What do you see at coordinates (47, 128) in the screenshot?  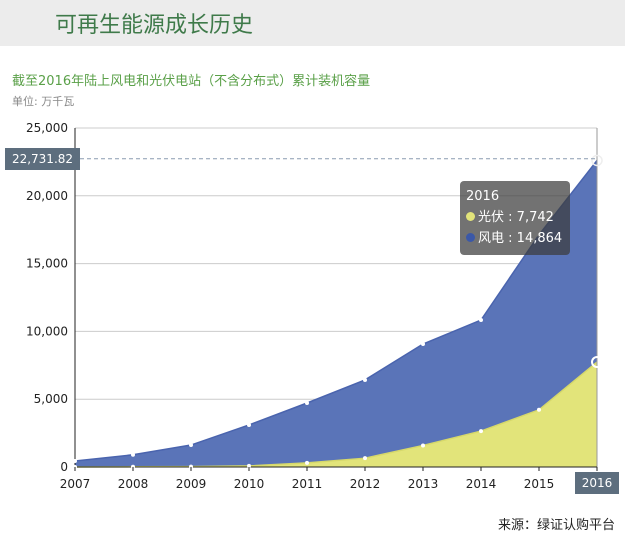 I see `y-tick-label: 25,000` at bounding box center [47, 128].